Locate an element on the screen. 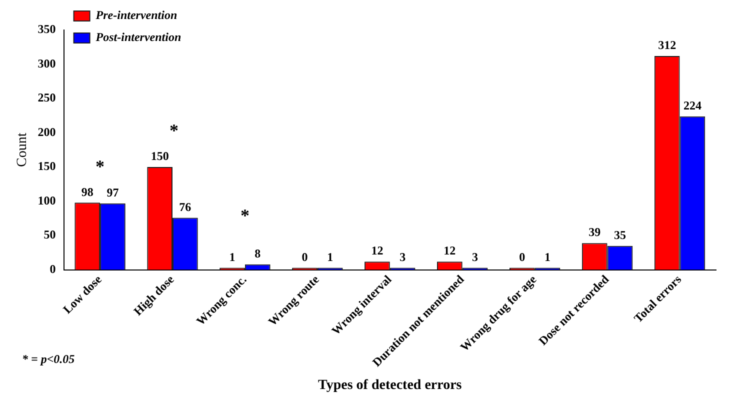 The image size is (736, 408). data-label: 76 is located at coordinates (185, 207).